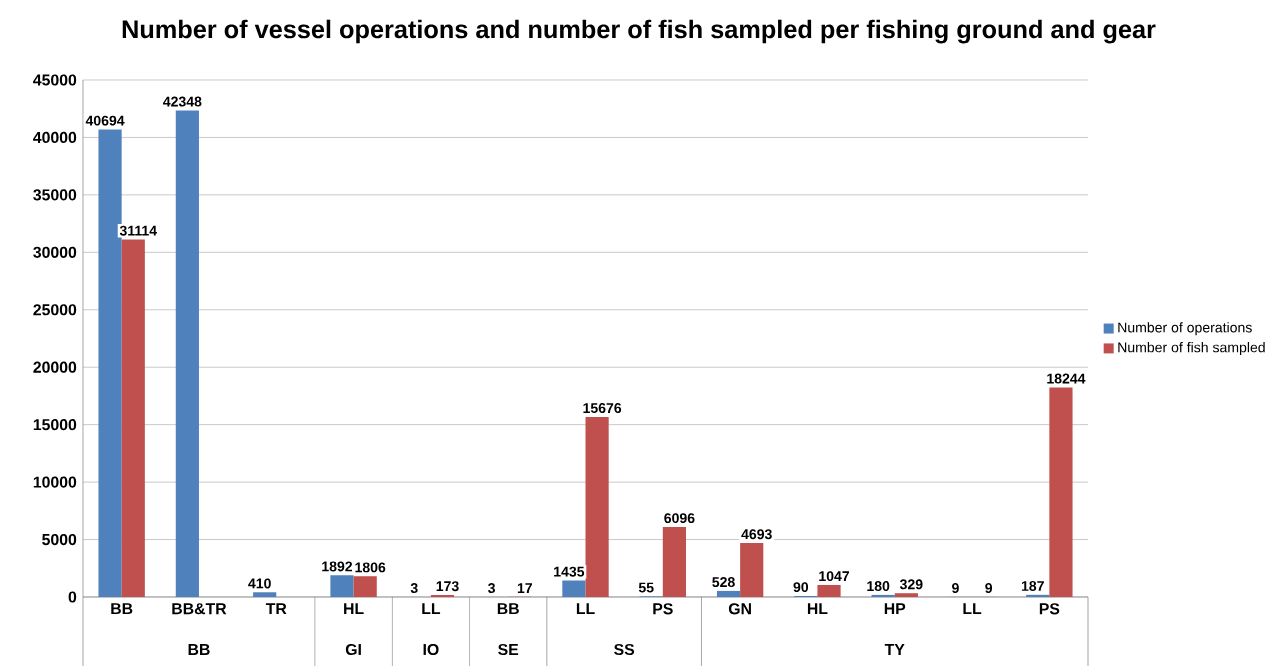 This screenshot has width=1277, height=666. What do you see at coordinates (199, 609) in the screenshot?
I see `x-tick-label: BB&TR` at bounding box center [199, 609].